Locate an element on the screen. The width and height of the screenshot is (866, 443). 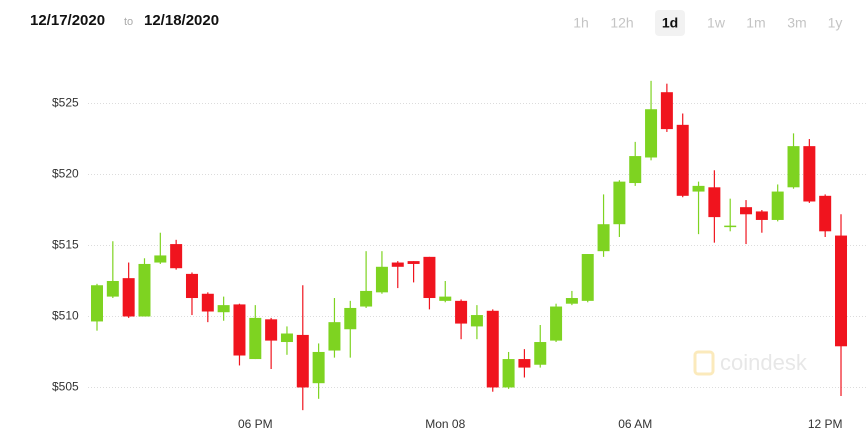
range-button: 12h is located at coordinates (621, 23).